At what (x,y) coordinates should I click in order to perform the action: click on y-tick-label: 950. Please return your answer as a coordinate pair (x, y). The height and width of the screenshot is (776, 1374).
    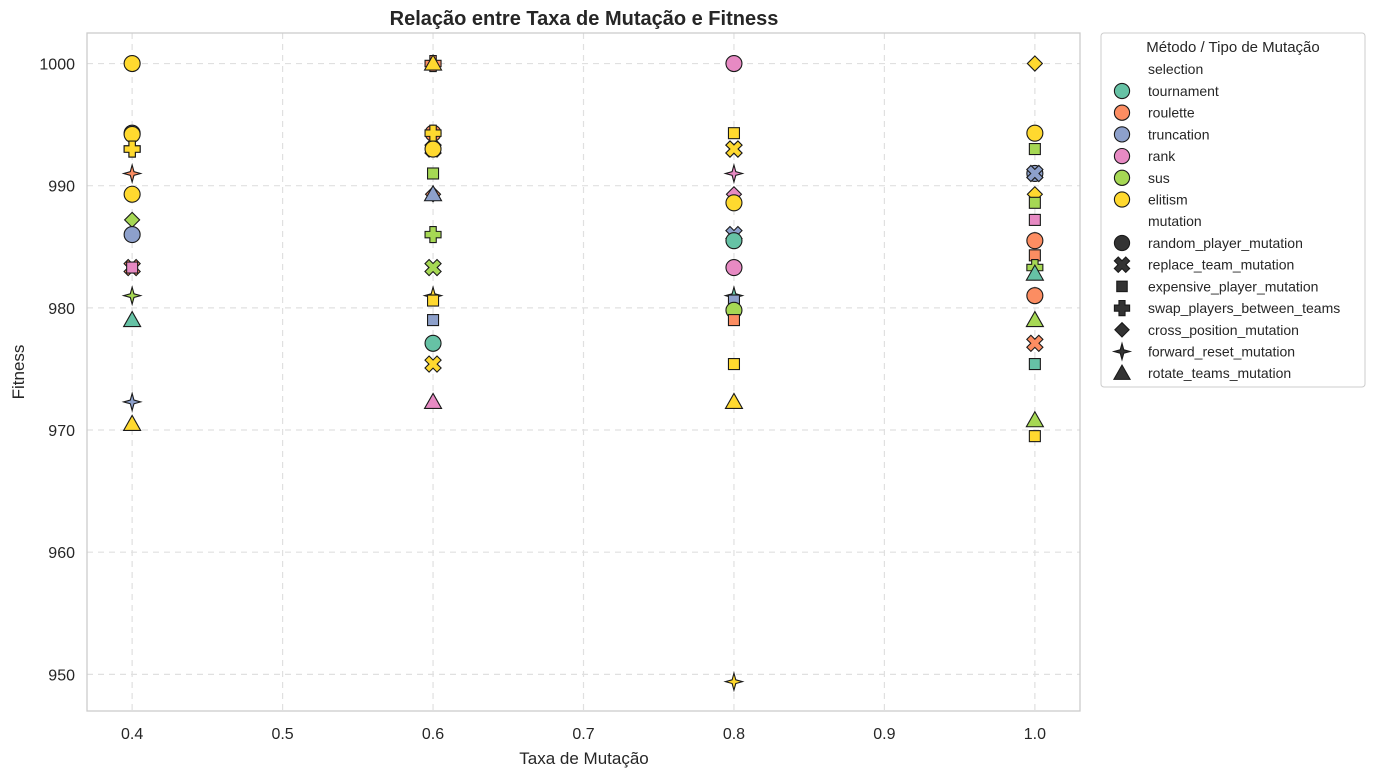
    Looking at the image, I should click on (61, 675).